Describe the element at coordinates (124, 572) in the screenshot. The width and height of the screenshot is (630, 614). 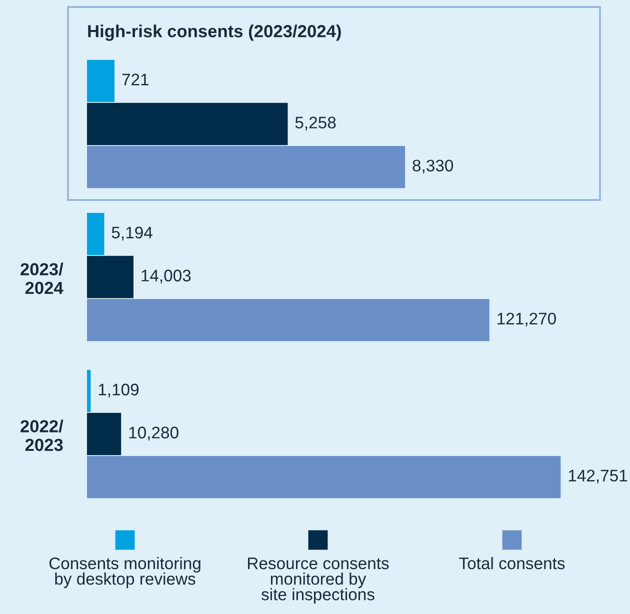
I see `legend-label: Consents monitoring by desktop reviews` at that location.